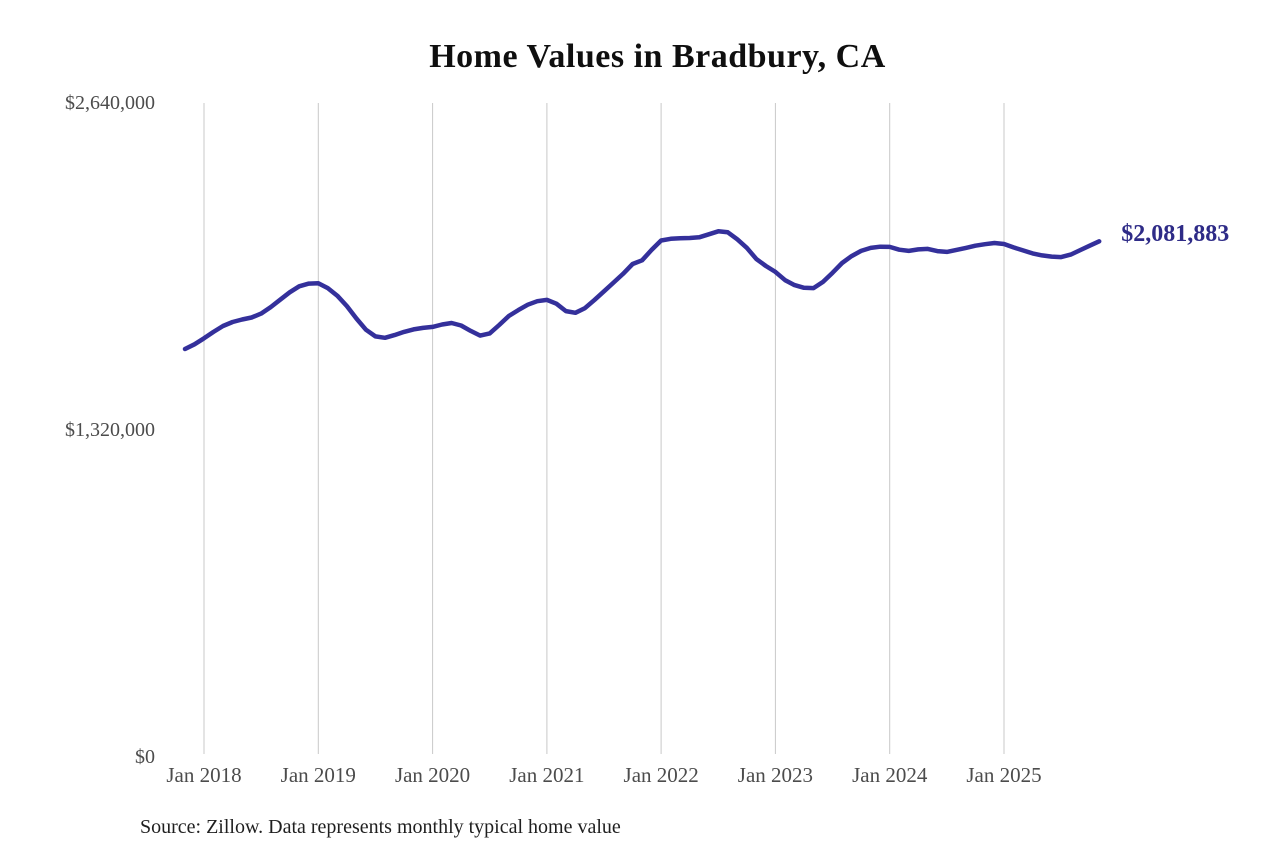 The height and width of the screenshot is (853, 1280). I want to click on x-axis-tick-label: Jan 2025, so click(1004, 775).